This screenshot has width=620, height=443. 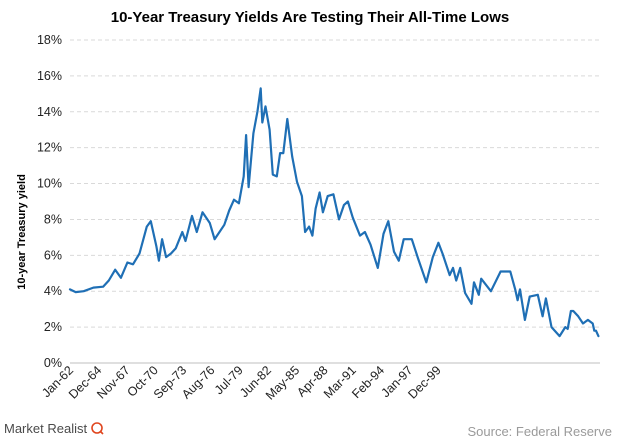 I want to click on source-note: Source: Federal Reserve, so click(x=539, y=431).